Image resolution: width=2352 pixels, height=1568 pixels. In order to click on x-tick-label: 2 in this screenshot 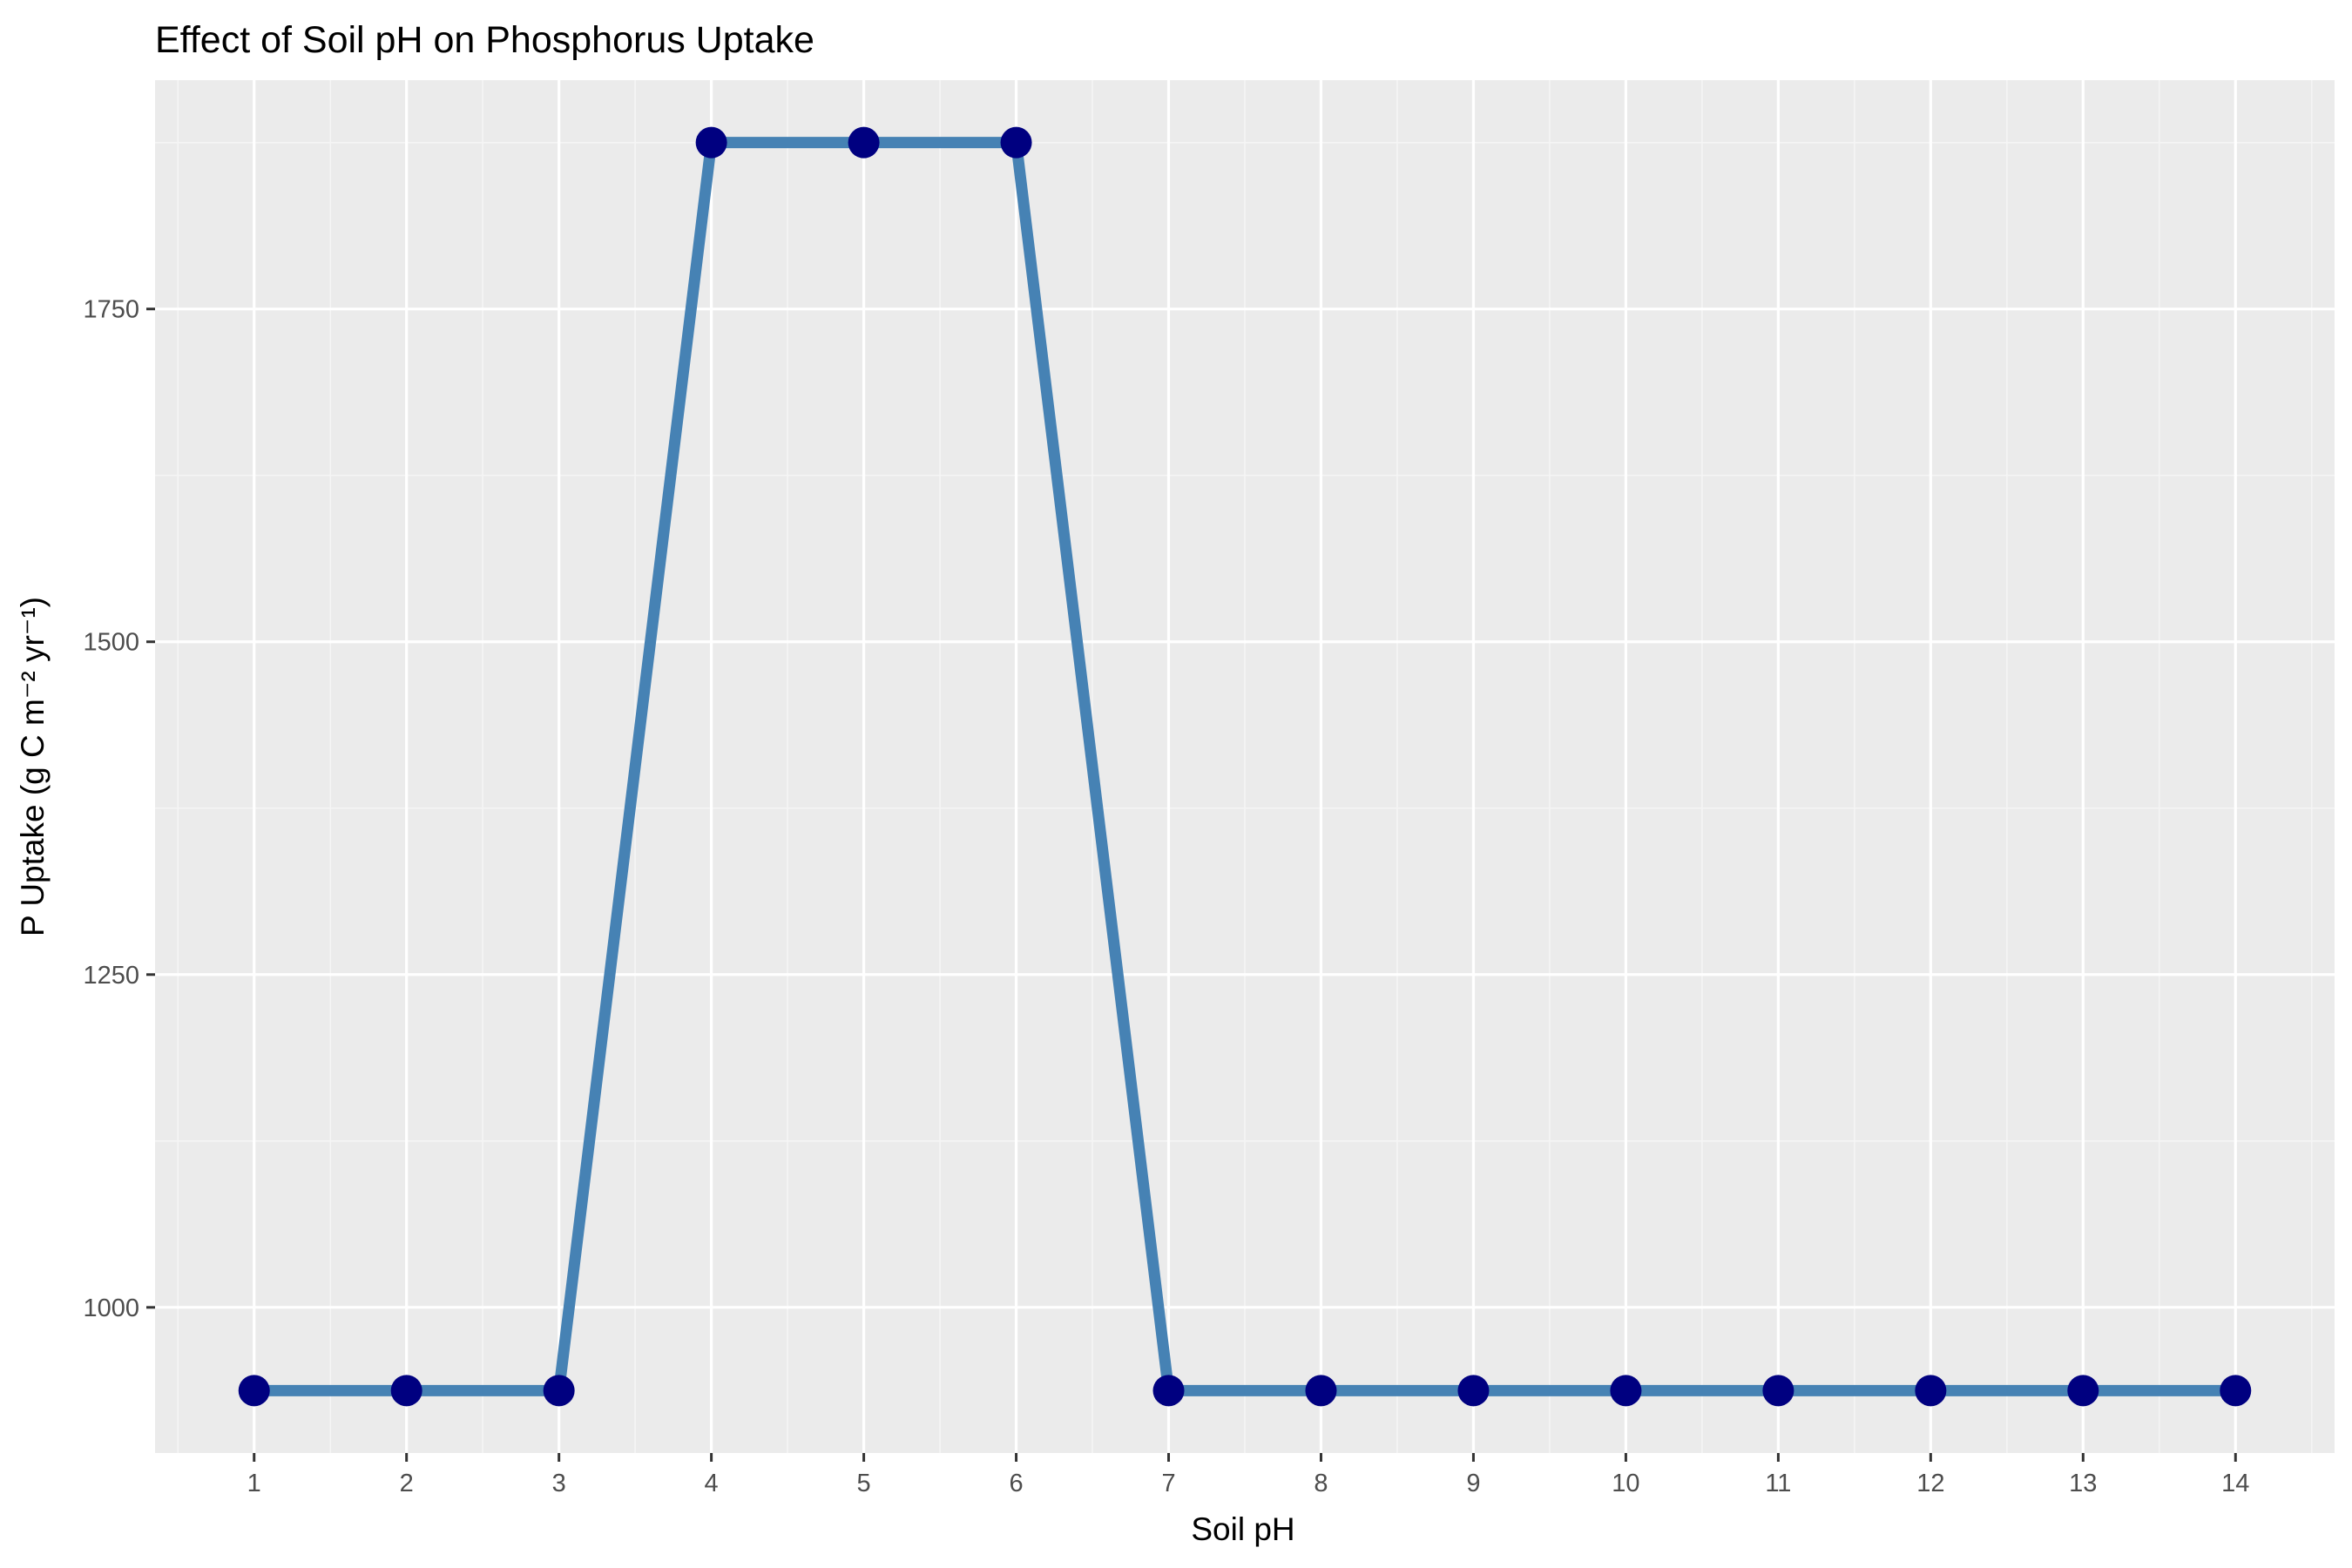, I will do `click(407, 1483)`.